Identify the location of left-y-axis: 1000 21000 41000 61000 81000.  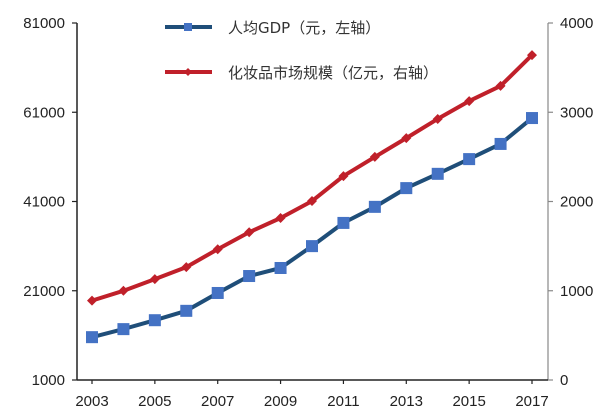
(50, 202).